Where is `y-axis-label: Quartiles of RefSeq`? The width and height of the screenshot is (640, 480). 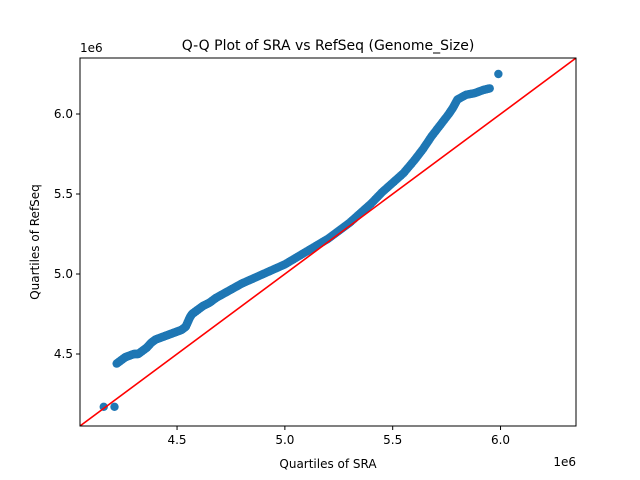
y-axis-label: Quartiles of RefSeq is located at coordinates (35, 242).